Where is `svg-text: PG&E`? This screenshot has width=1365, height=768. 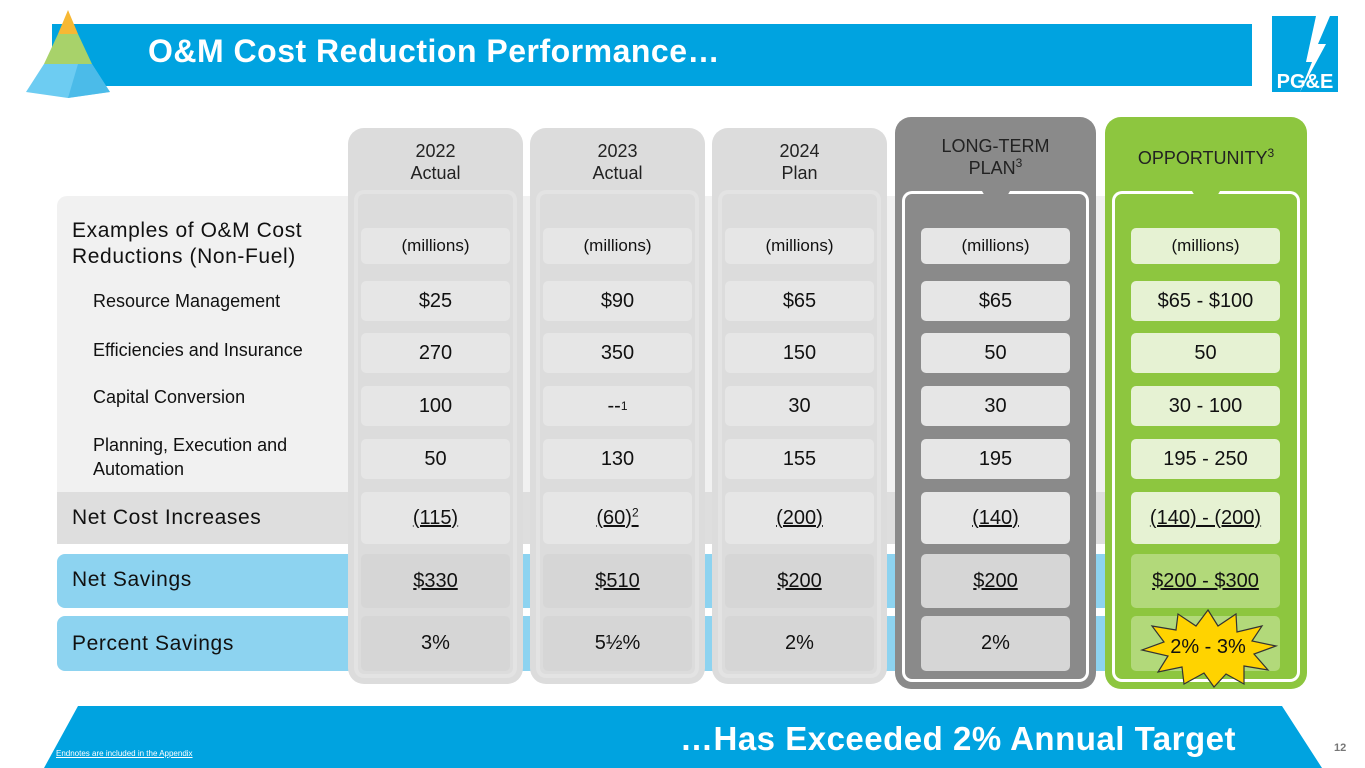
svg-text: PG&E is located at coordinates (1305, 82).